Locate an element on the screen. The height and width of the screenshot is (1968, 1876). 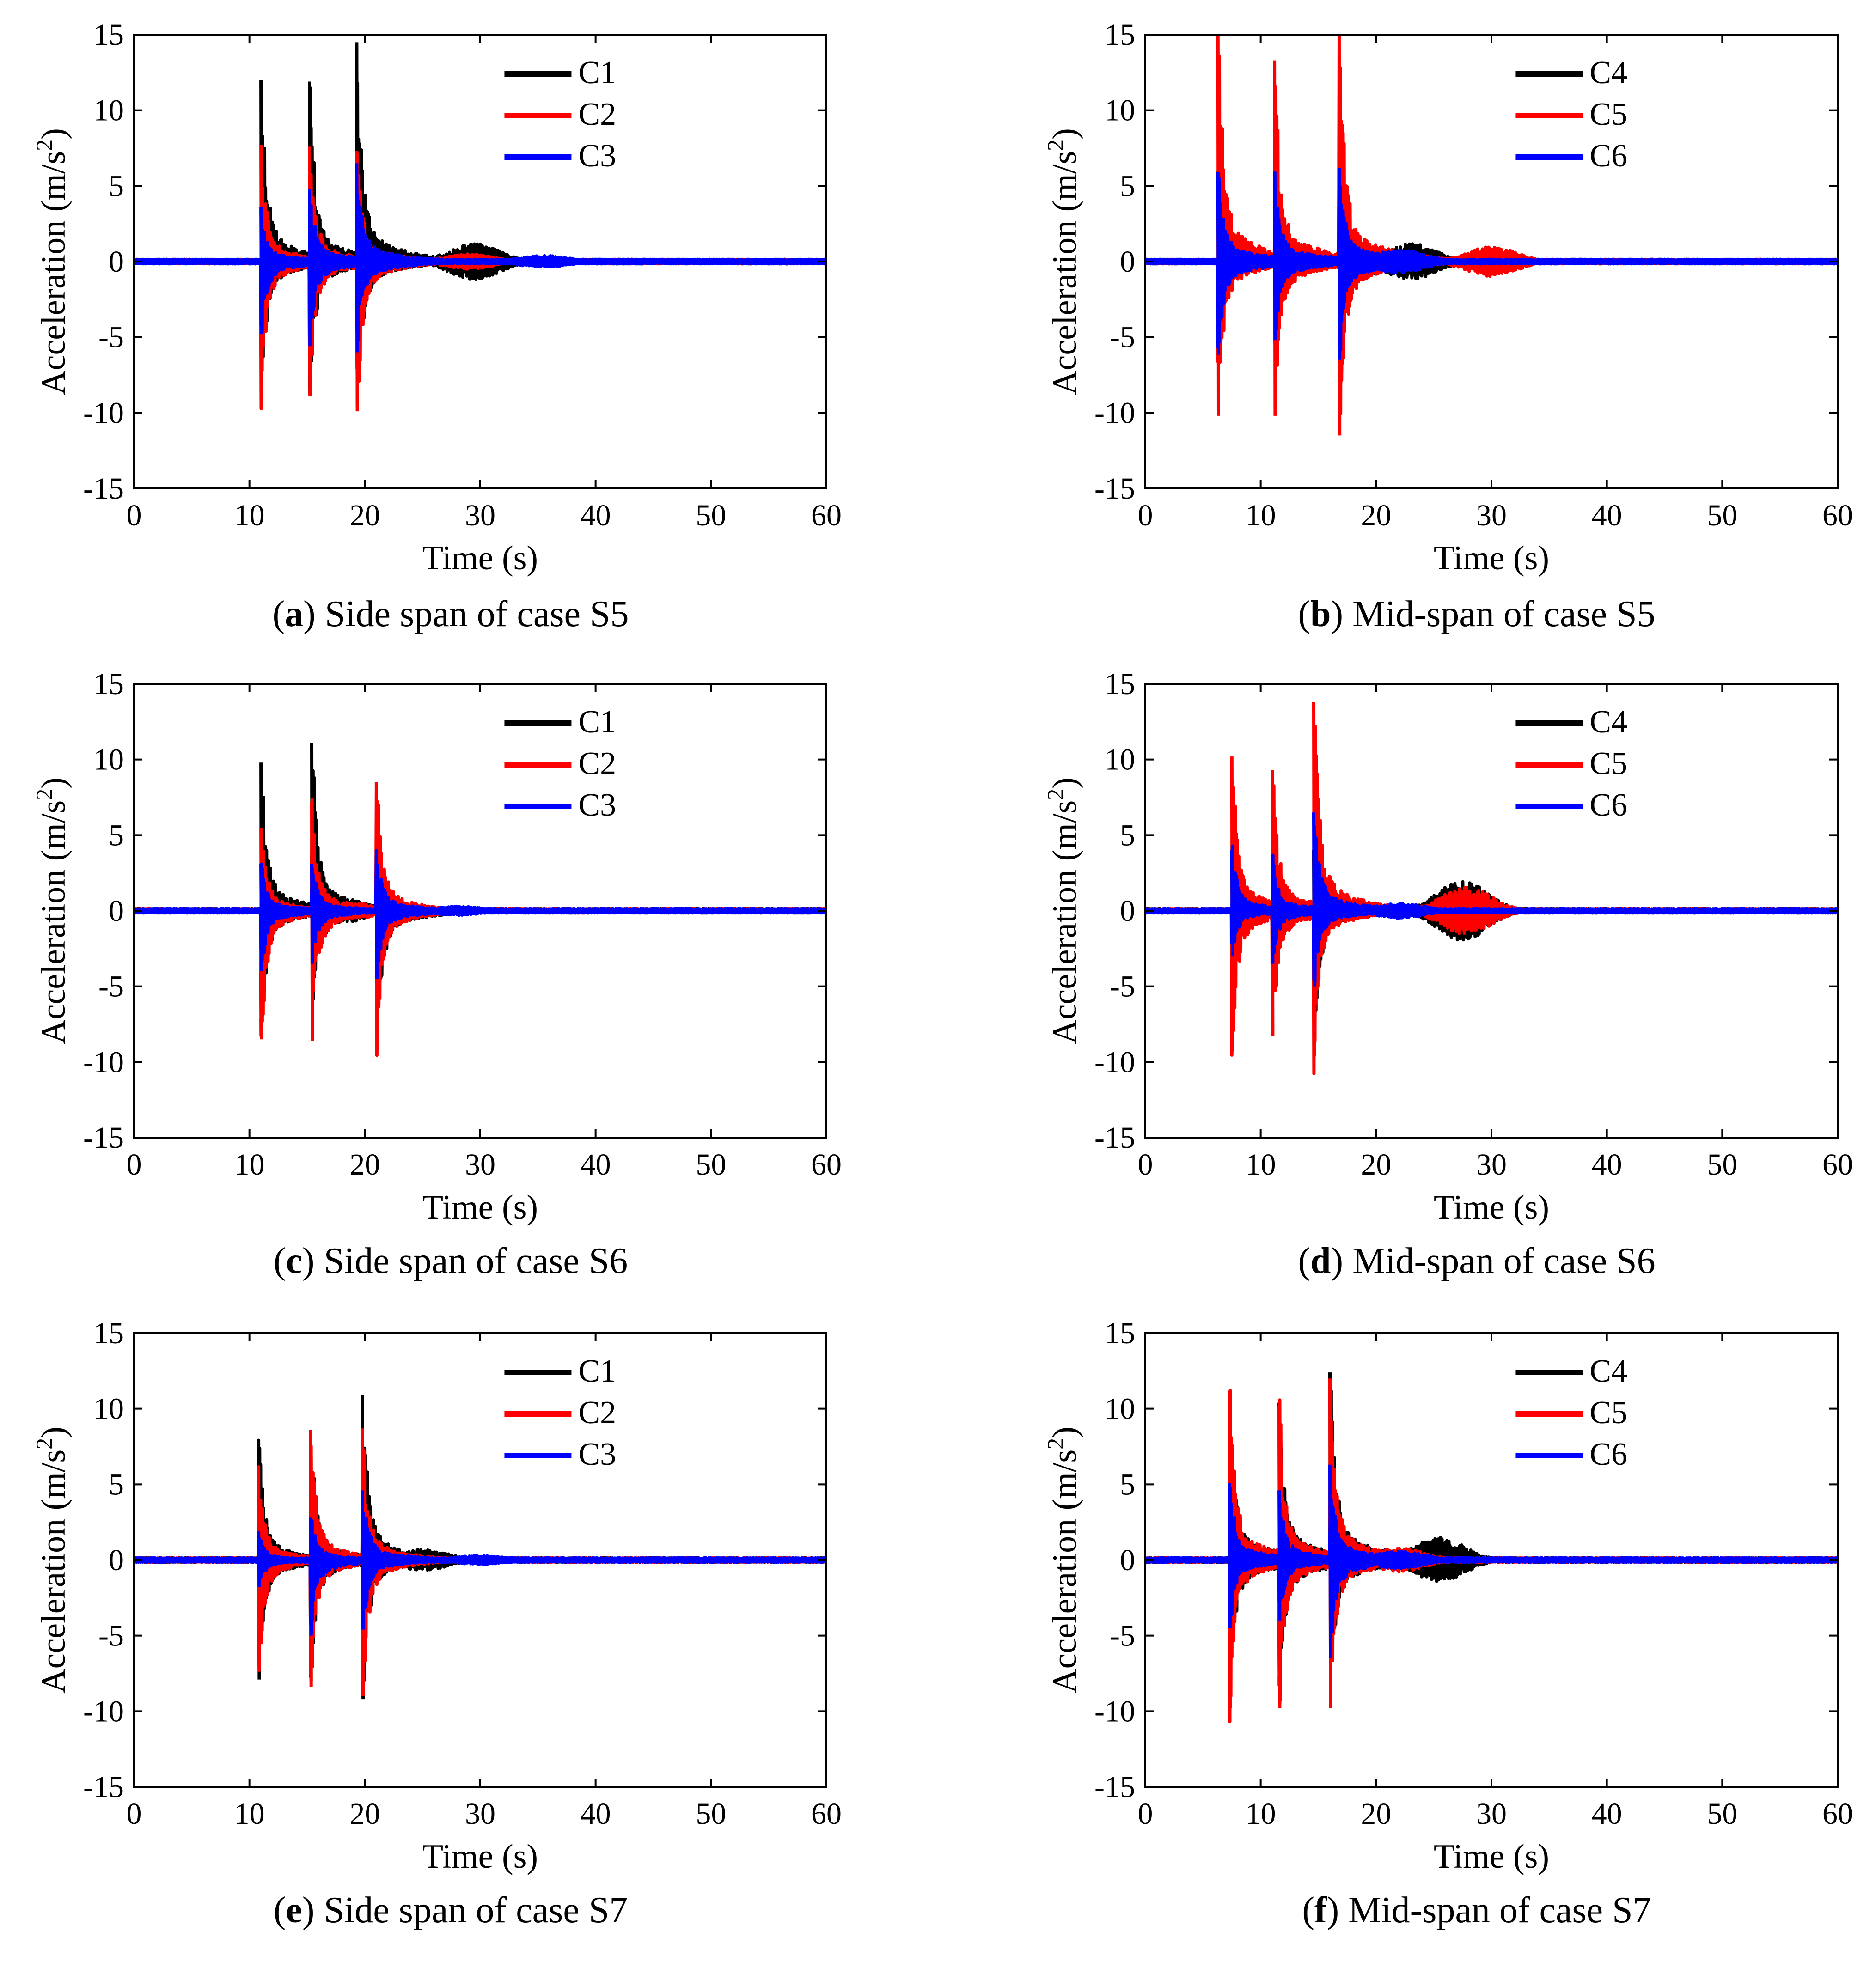
legend-label-c6: C6 is located at coordinates (1608, 156).